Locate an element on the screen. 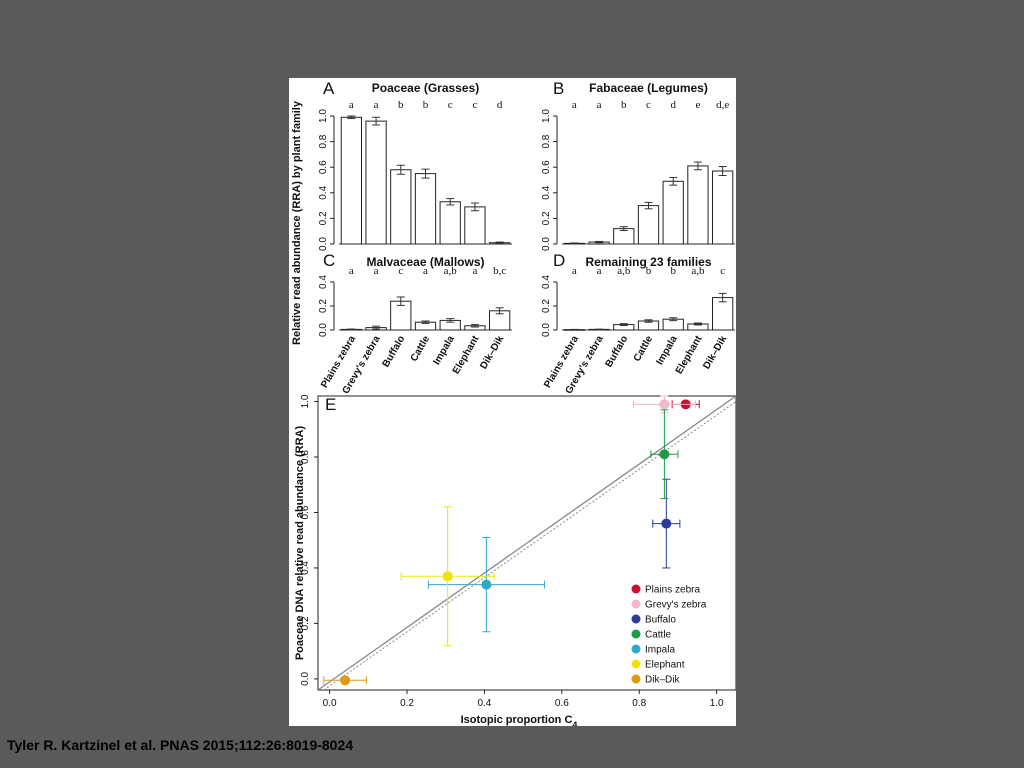 The height and width of the screenshot is (768, 1024). y-tick-label-A: 0.6 is located at coordinates (323, 167).